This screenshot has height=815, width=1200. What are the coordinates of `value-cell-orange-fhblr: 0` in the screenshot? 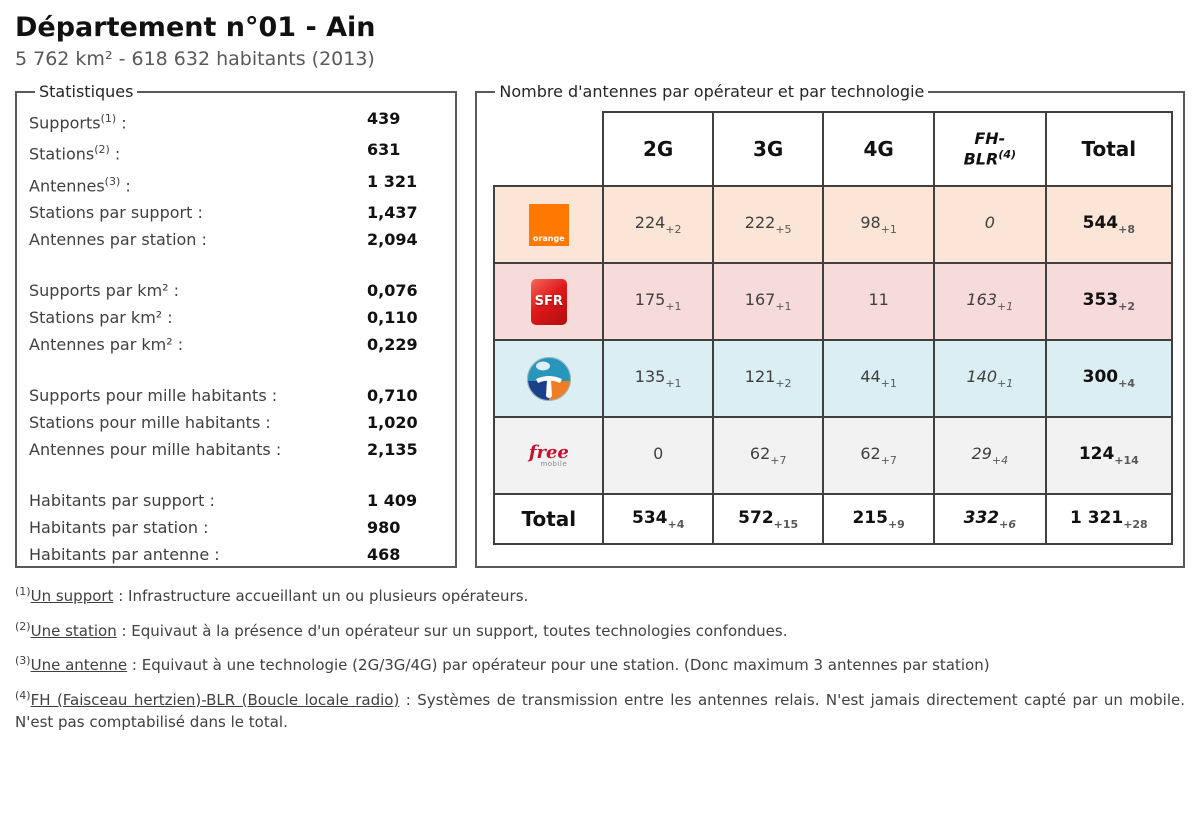 It's located at (990, 225).